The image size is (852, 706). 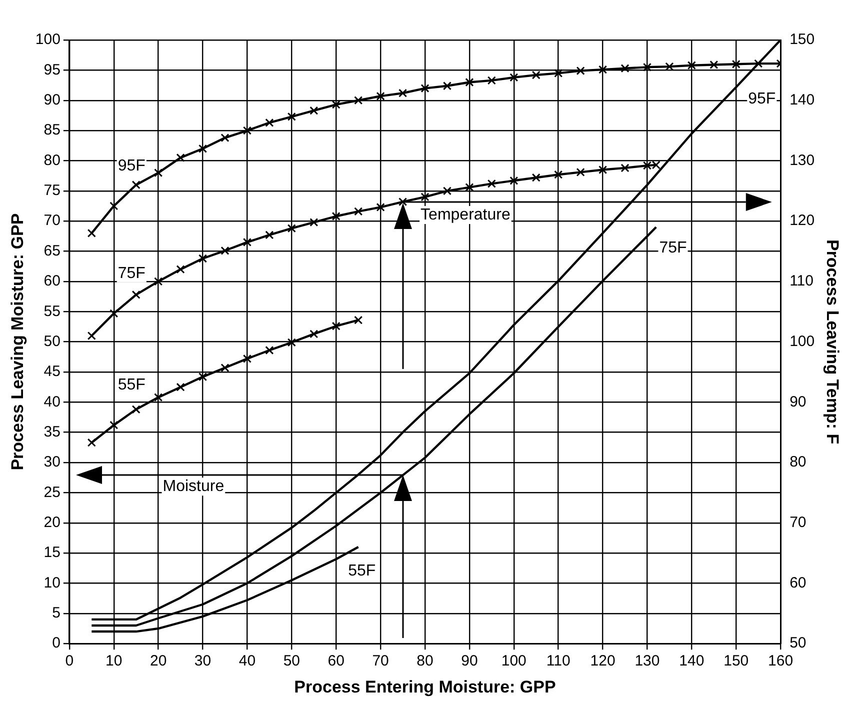 What do you see at coordinates (425, 661) in the screenshot?
I see `x-tick-label: 80` at bounding box center [425, 661].